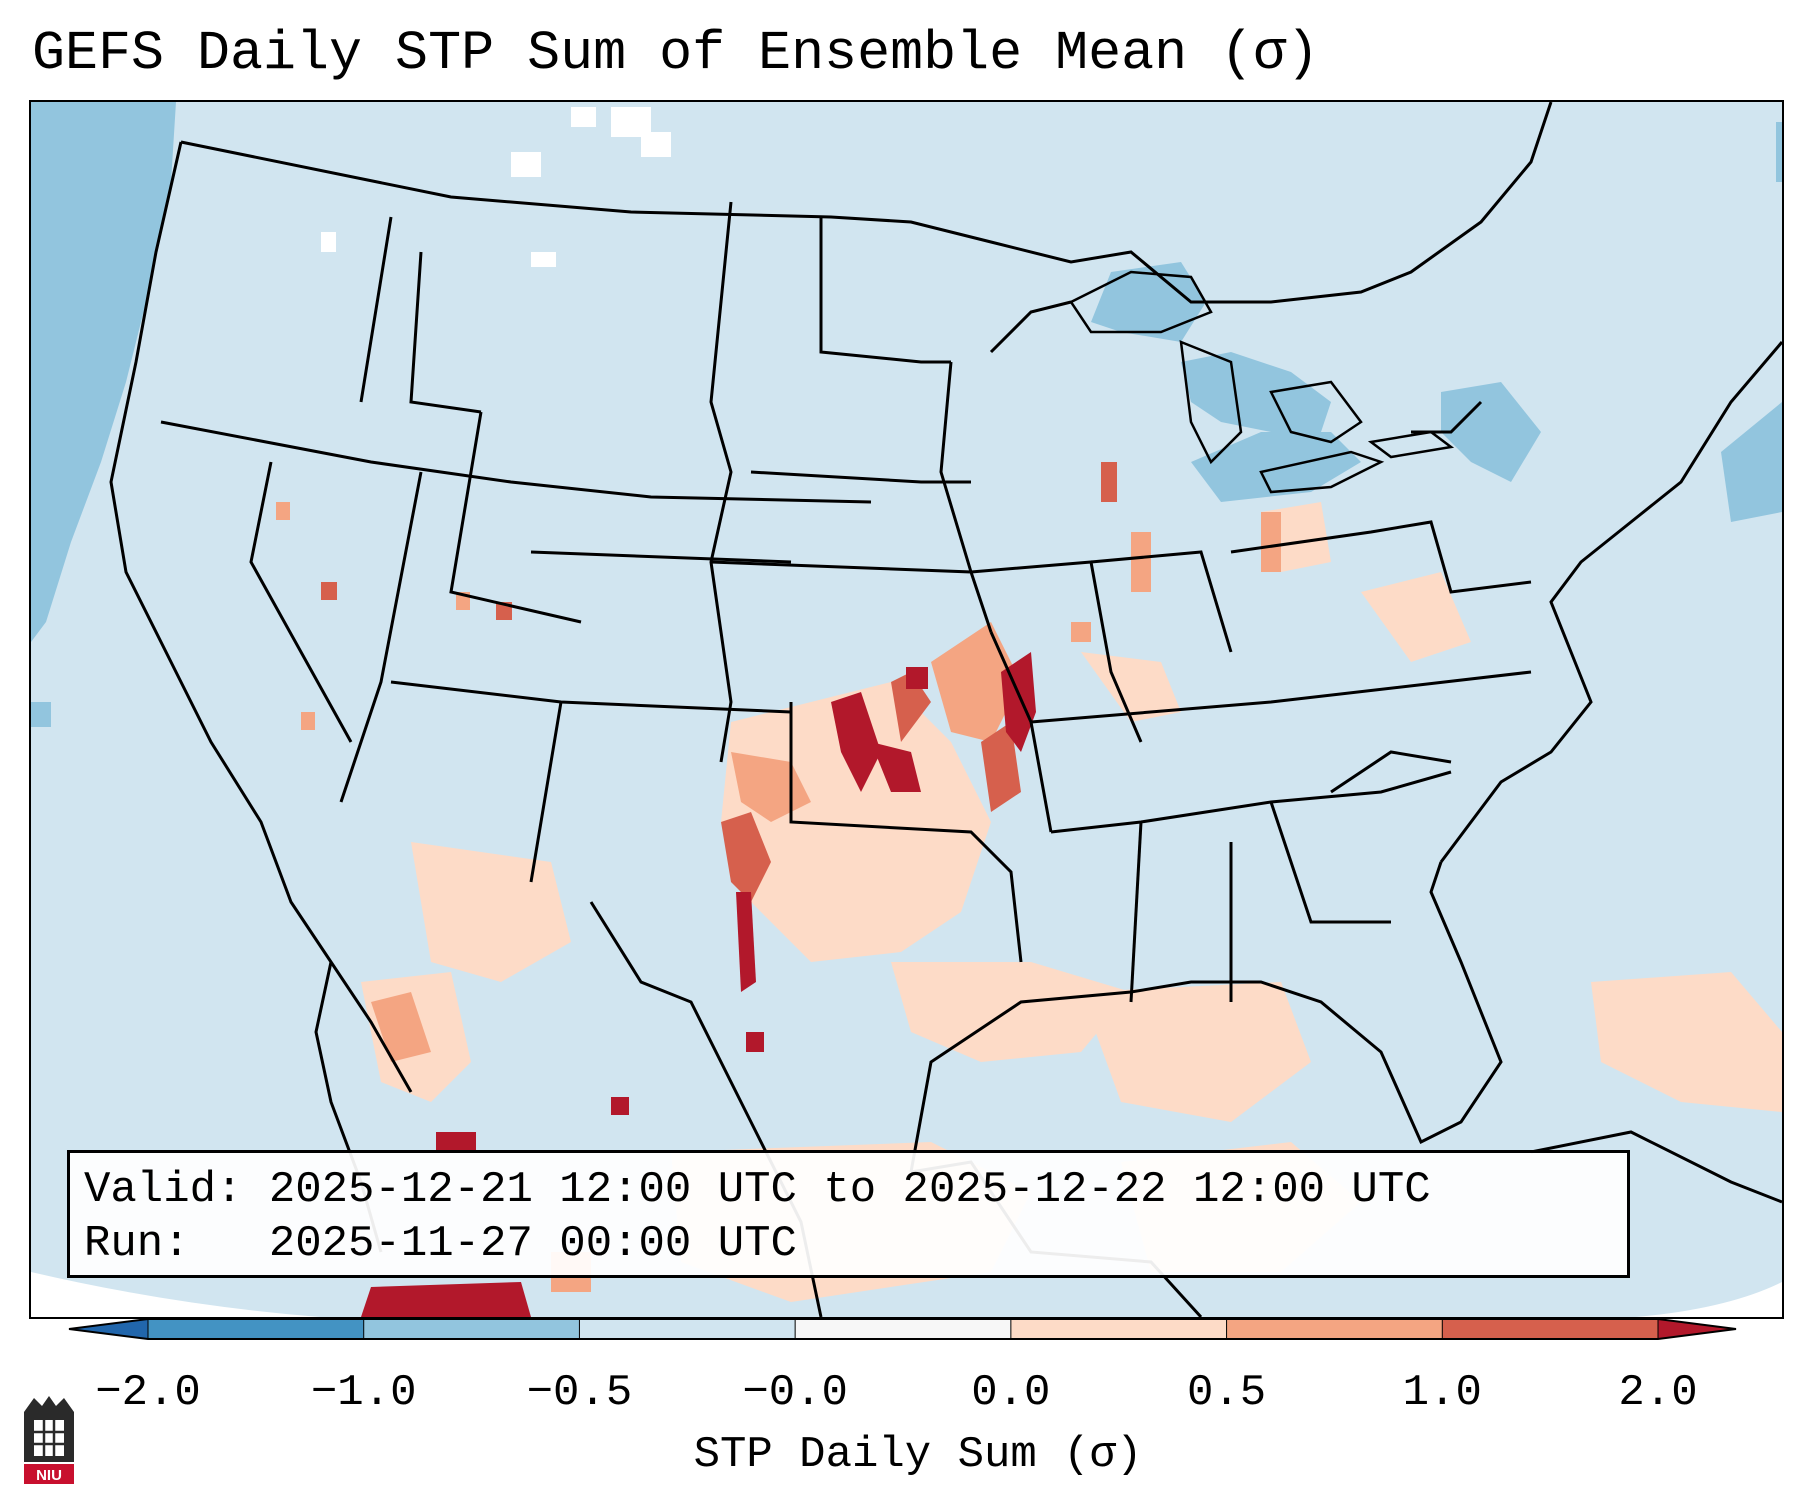 The width and height of the screenshot is (1803, 1506). What do you see at coordinates (795, 1393) in the screenshot?
I see `colorbar-tick-label: −0.0` at bounding box center [795, 1393].